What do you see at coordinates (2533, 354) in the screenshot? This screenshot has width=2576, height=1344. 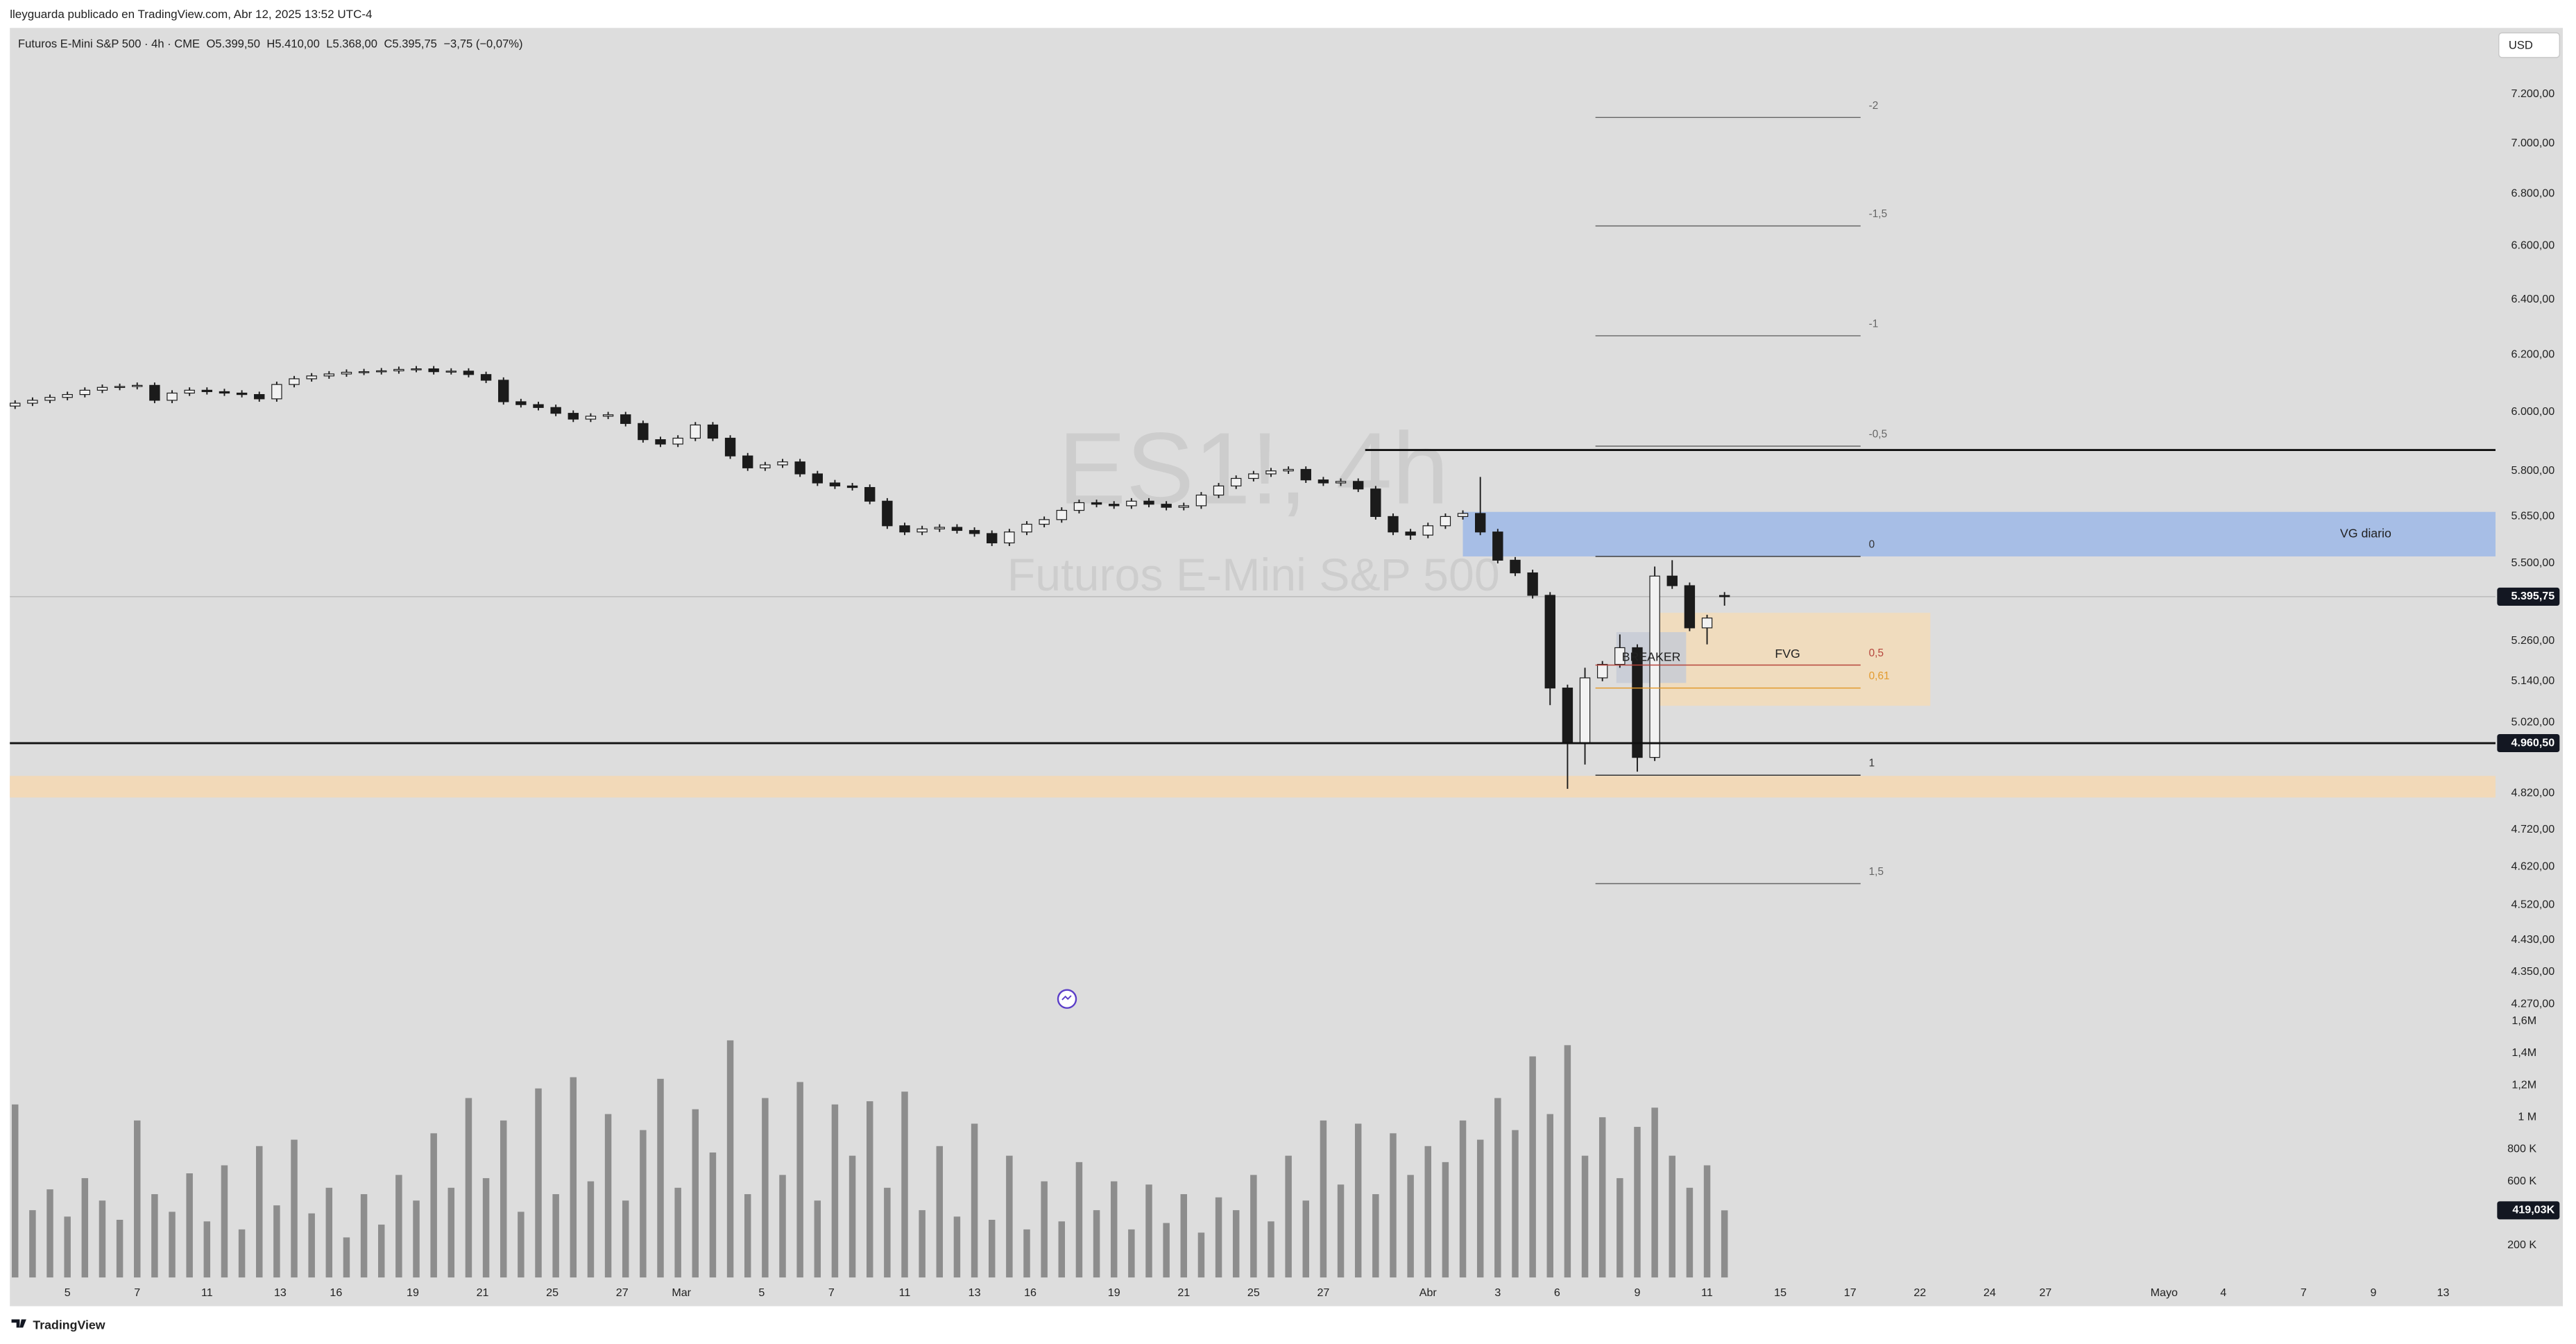 I see `y-tick-label: 6.200,00` at bounding box center [2533, 354].